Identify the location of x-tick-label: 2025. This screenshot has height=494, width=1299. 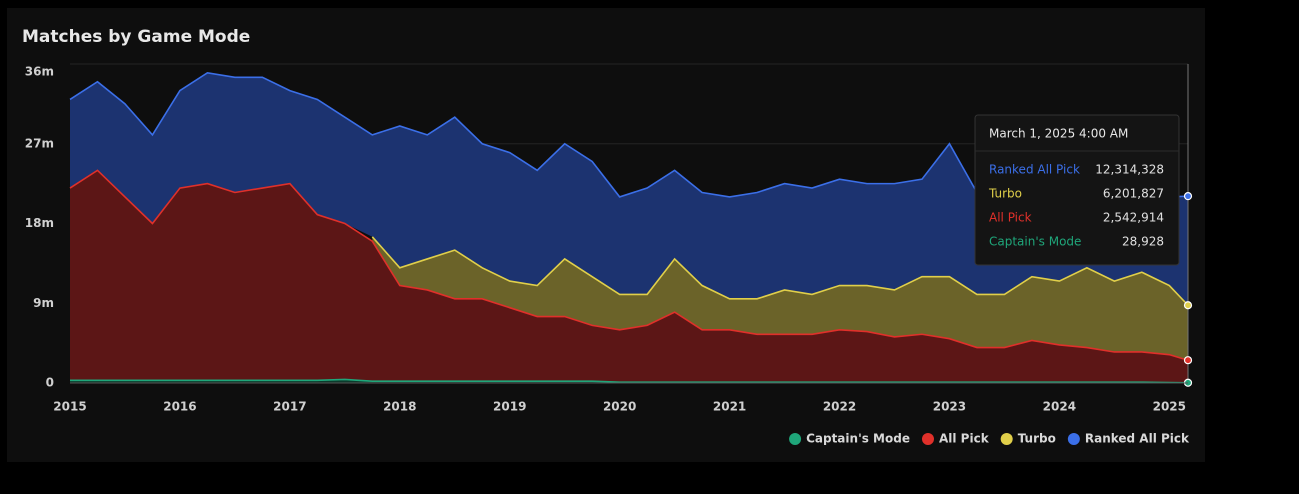
(1169, 407).